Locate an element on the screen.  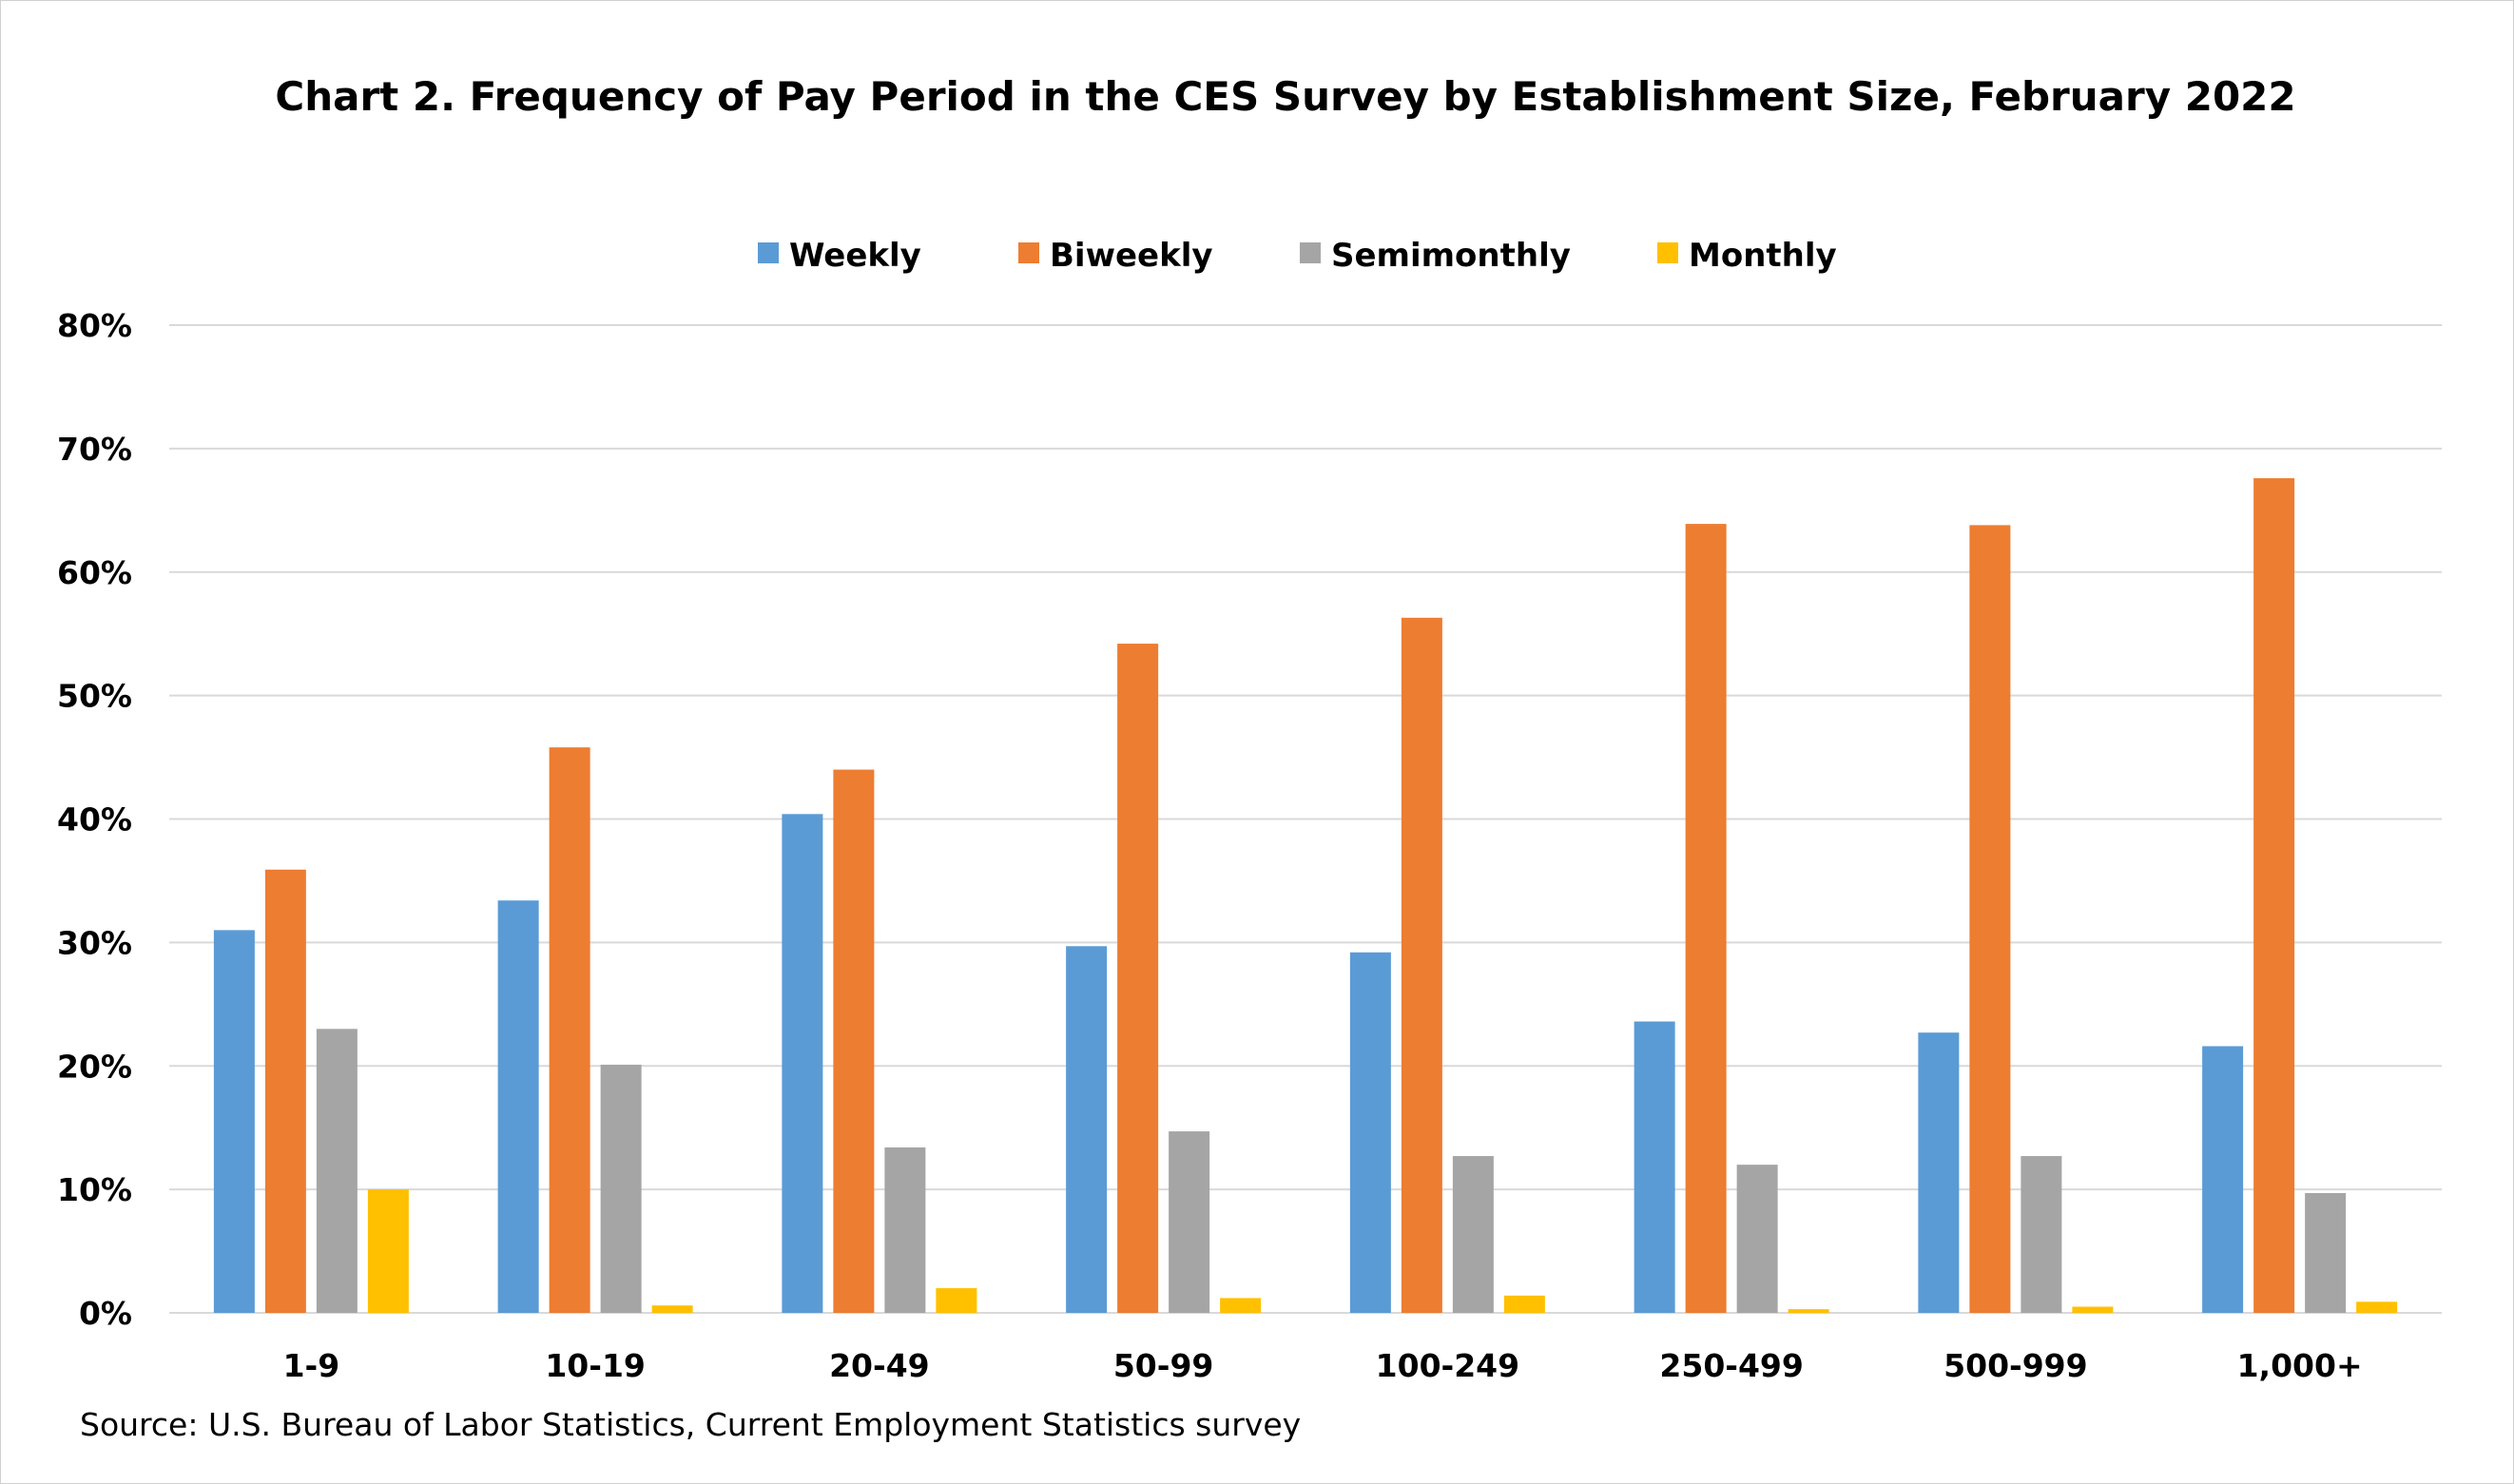
legend-label-biweekly: Biweekly is located at coordinates (1132, 256).